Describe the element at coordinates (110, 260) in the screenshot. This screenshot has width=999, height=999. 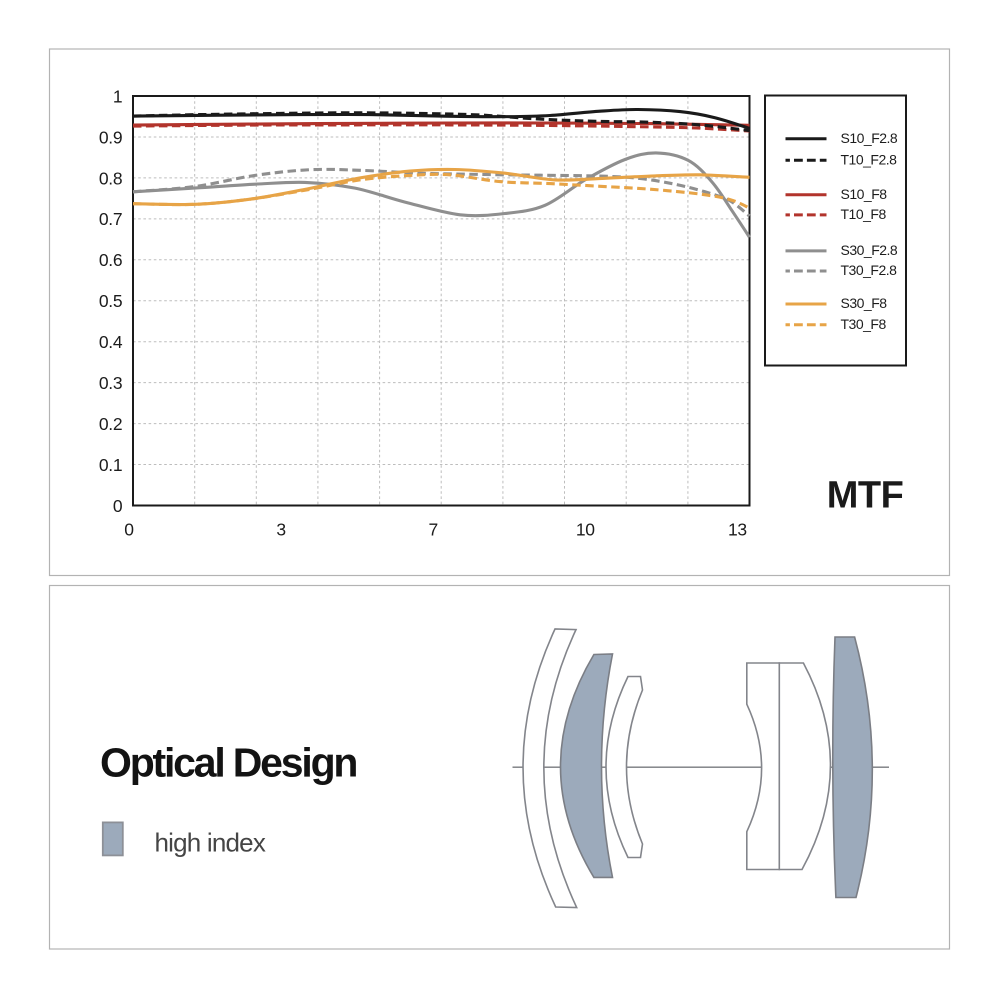
I see `svg-text: 0.6` at that location.